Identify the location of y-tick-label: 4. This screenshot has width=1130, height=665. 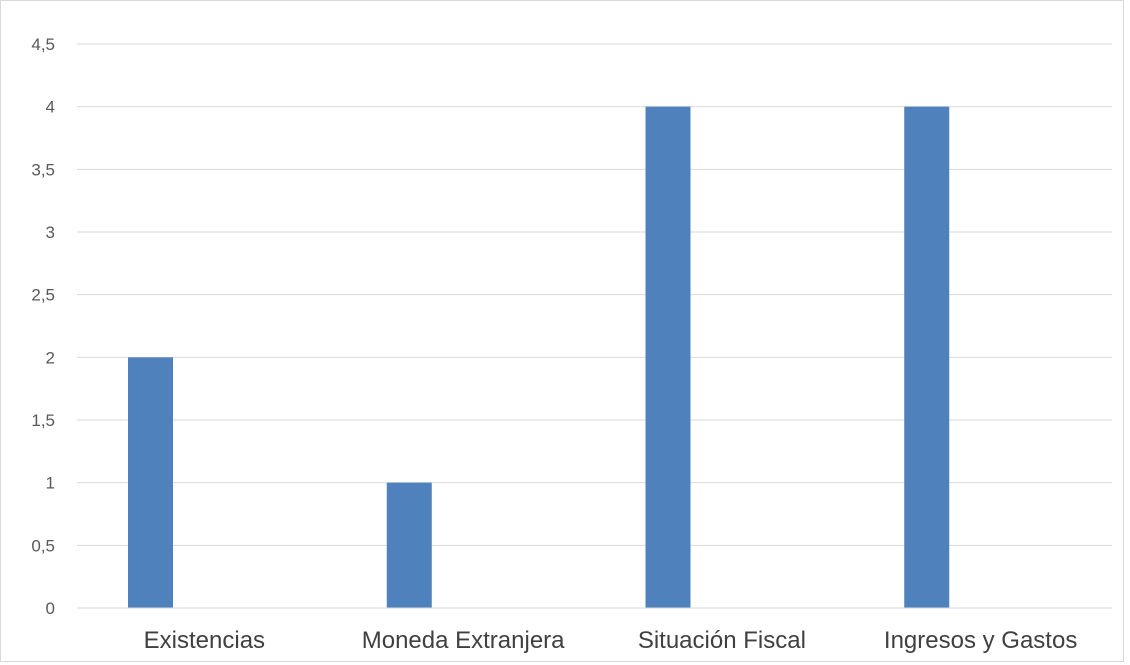
(50, 107).